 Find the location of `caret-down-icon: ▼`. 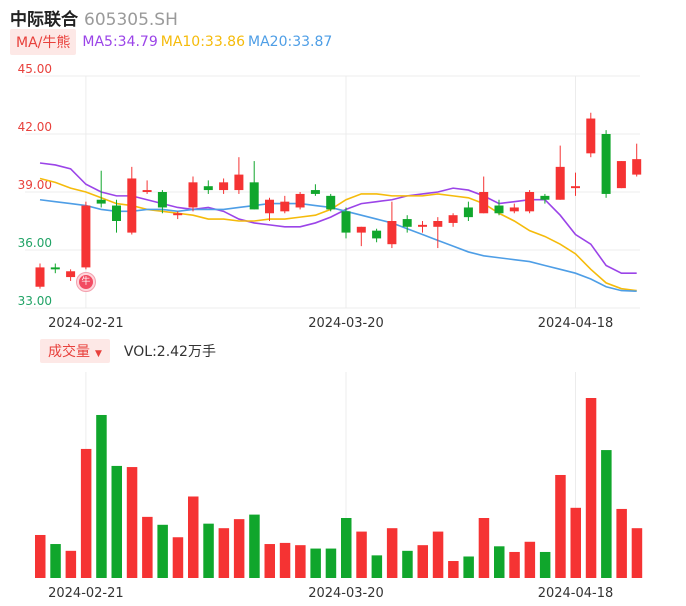

caret-down-icon: ▼ is located at coordinates (98, 354).